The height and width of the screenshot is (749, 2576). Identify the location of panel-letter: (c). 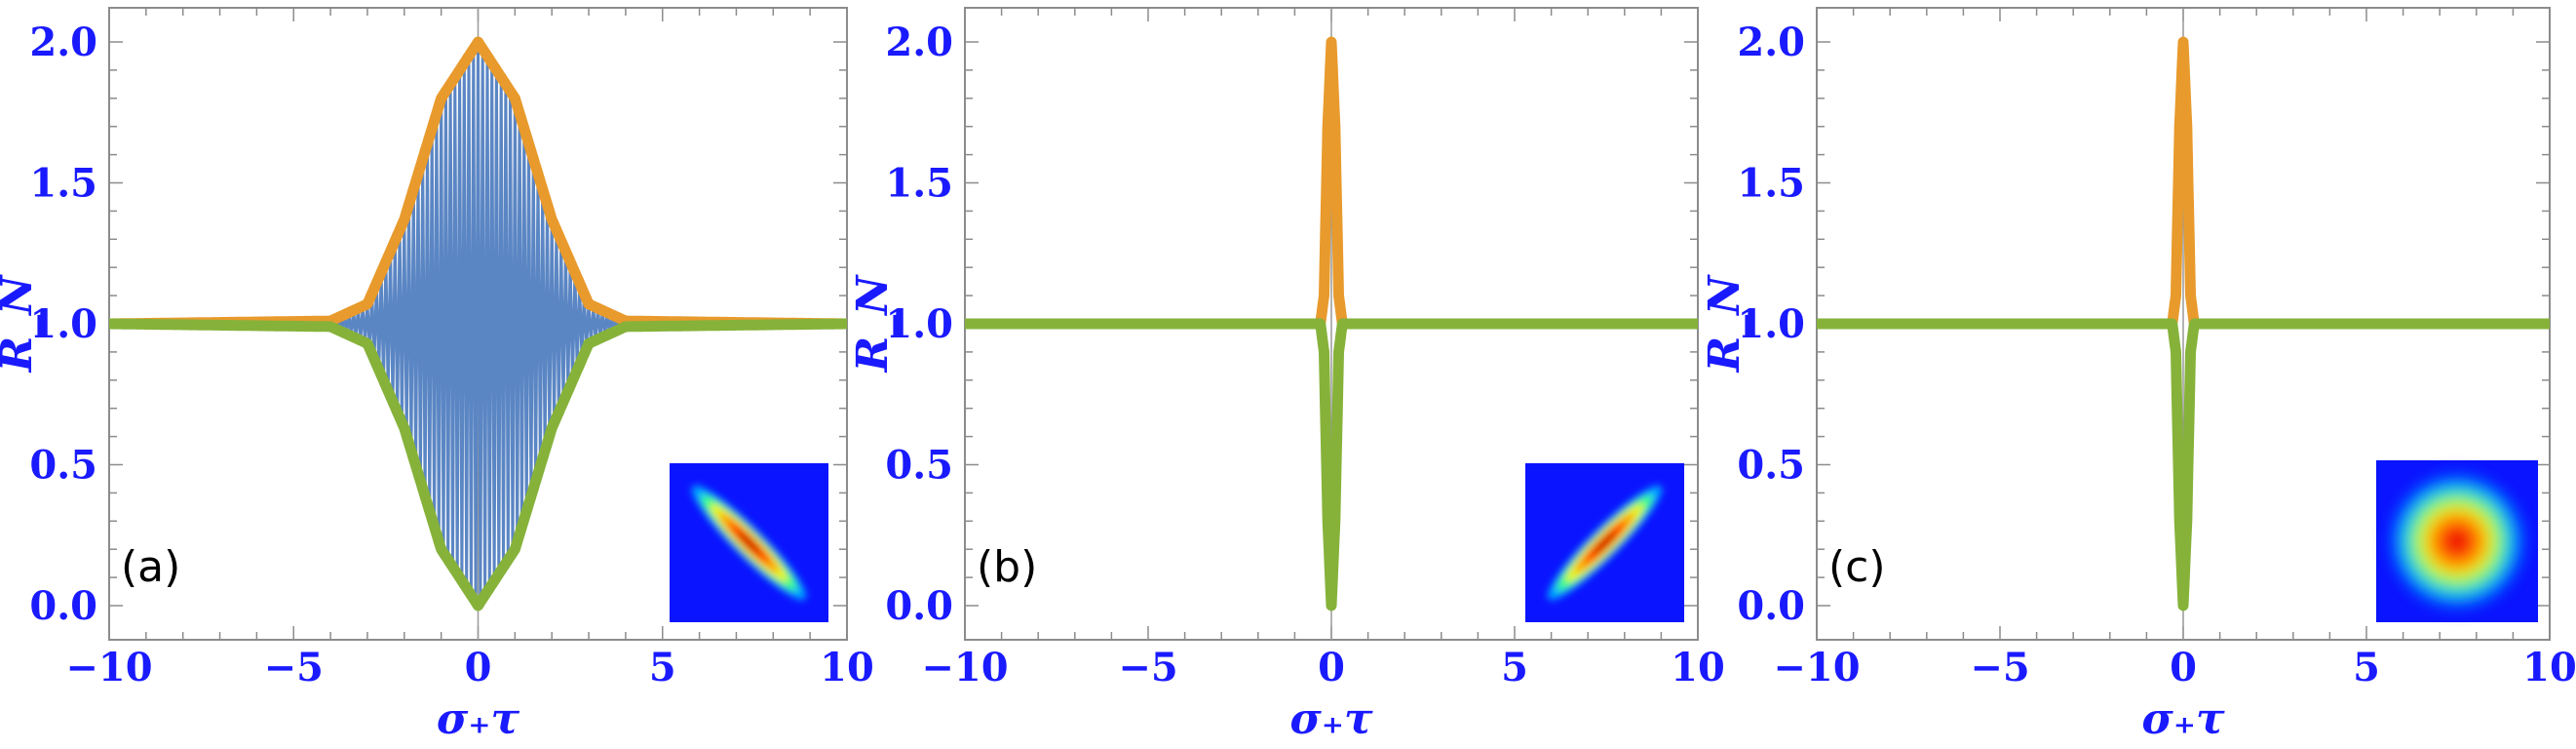
(1857, 567).